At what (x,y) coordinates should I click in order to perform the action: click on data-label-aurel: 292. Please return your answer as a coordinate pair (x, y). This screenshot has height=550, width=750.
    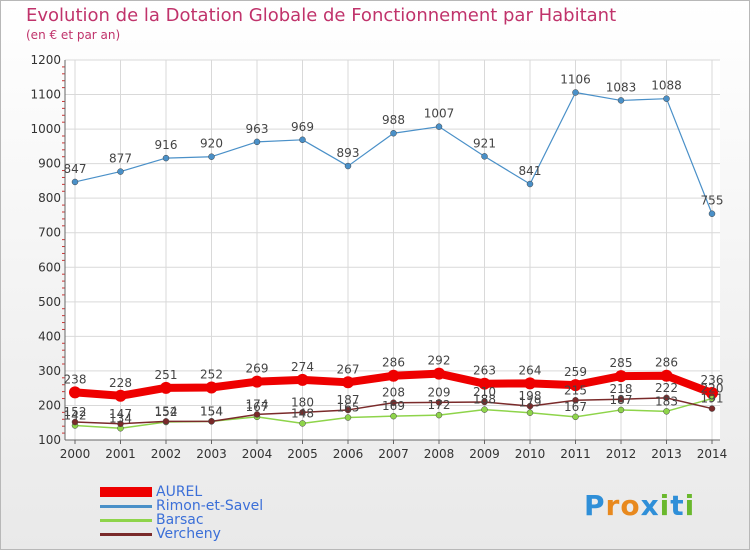
    Looking at the image, I should click on (439, 361).